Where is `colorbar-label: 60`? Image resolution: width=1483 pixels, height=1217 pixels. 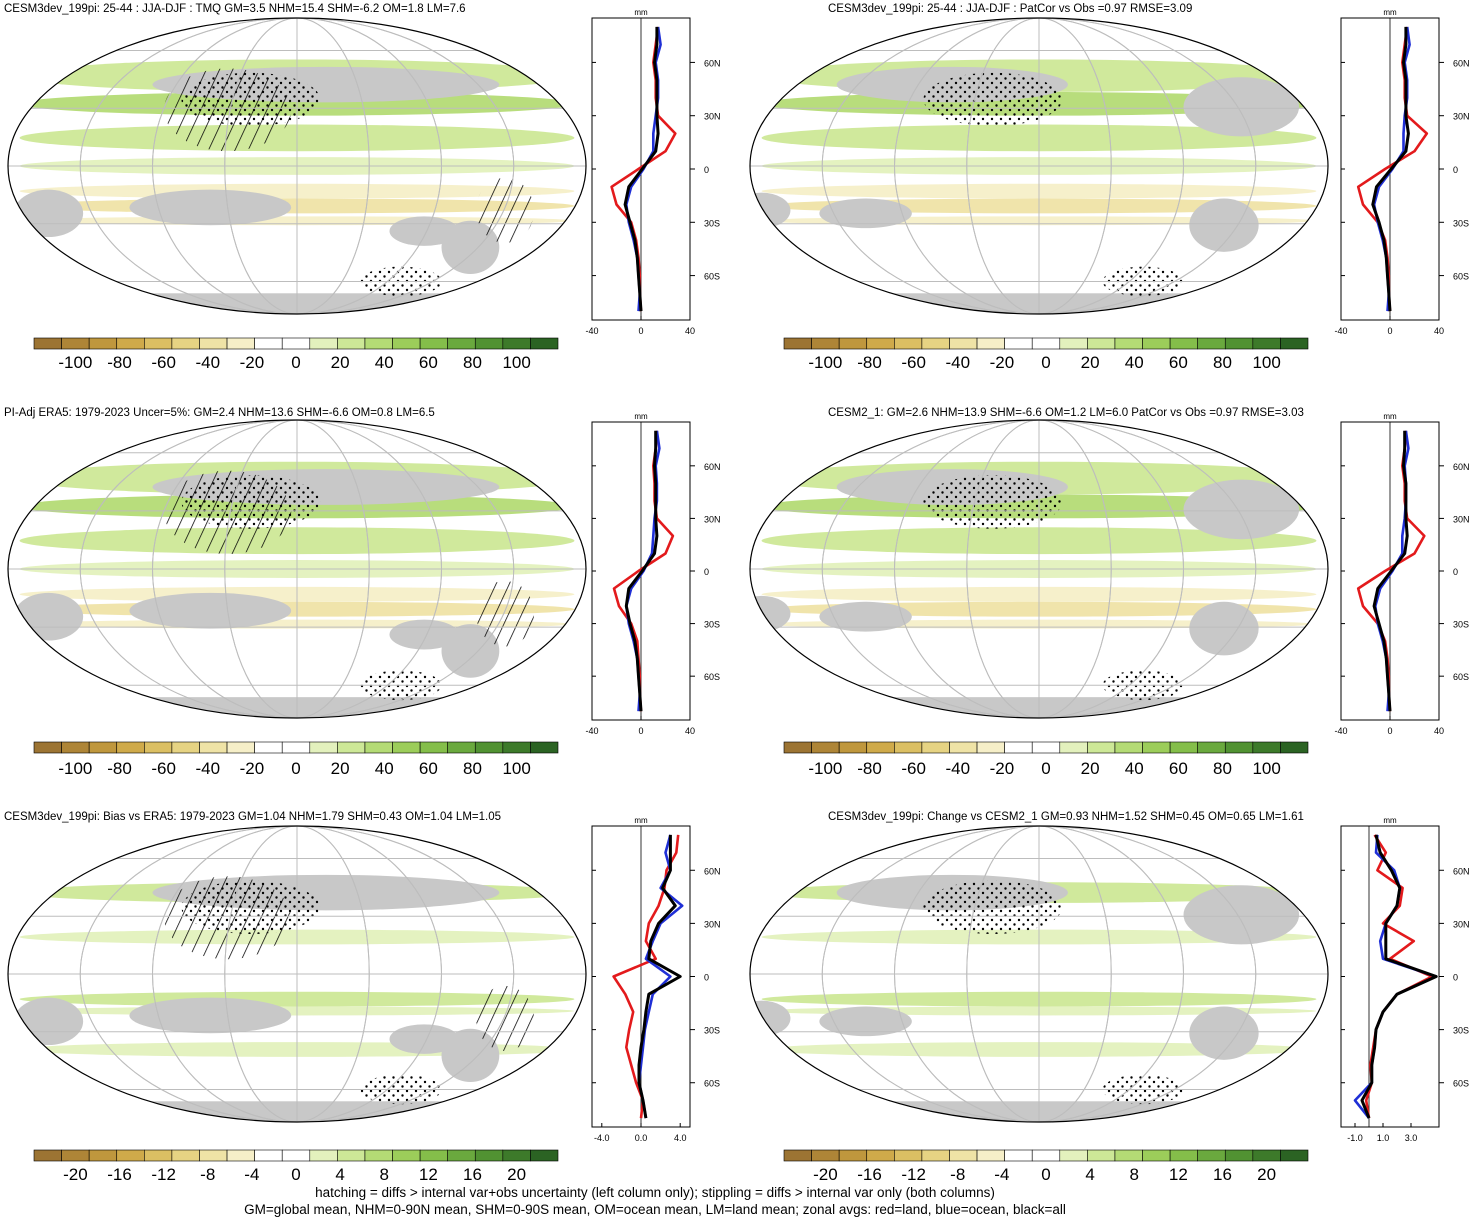 colorbar-label: 60 is located at coordinates (428, 362).